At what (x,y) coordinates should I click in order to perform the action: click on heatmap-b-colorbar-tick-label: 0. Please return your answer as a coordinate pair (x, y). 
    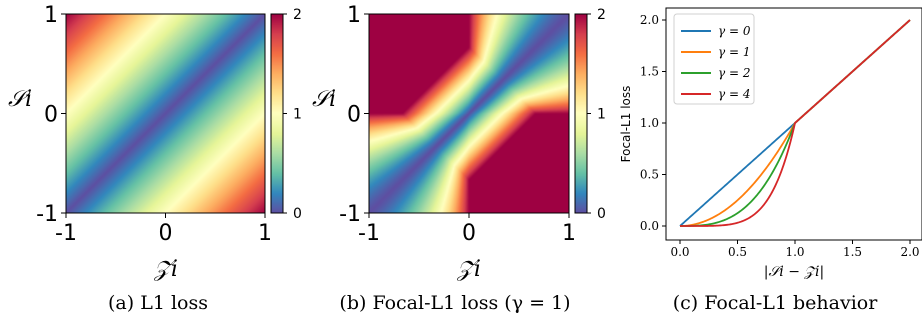
    Looking at the image, I should click on (601, 214).